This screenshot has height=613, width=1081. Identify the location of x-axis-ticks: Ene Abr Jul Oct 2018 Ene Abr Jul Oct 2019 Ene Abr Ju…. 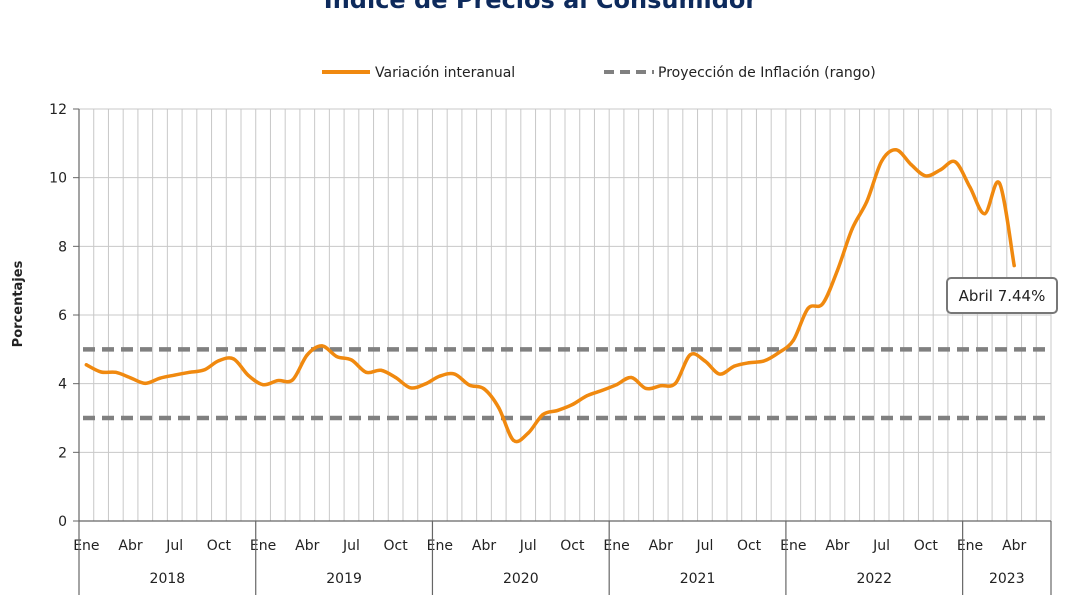
(562, 558).